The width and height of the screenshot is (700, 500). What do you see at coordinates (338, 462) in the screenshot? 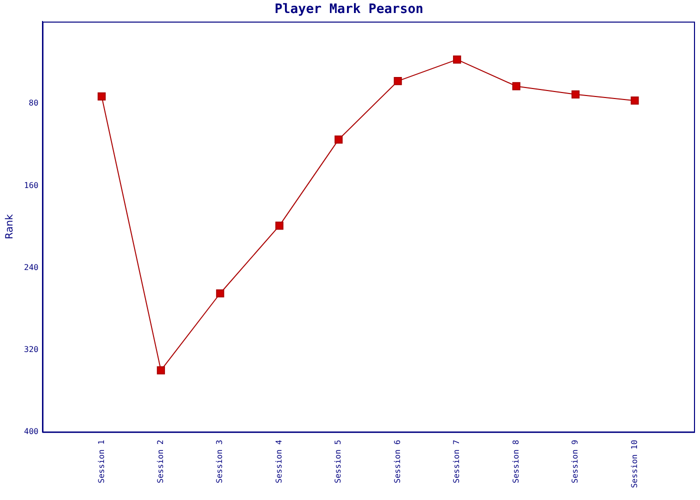
I see `x-tick-label: Session 5` at bounding box center [338, 462].